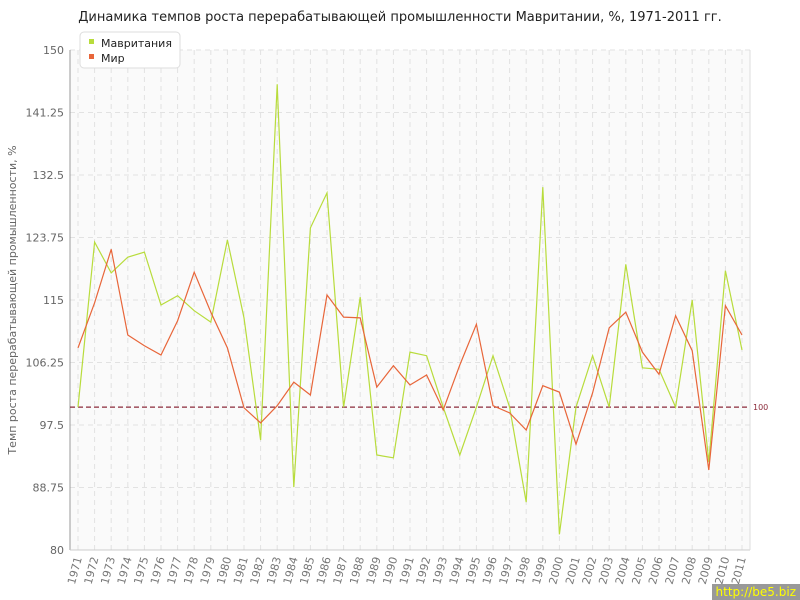 Image resolution: width=800 pixels, height=600 pixels. What do you see at coordinates (53, 50) in the screenshot?
I see `y-tick-label: 150` at bounding box center [53, 50].